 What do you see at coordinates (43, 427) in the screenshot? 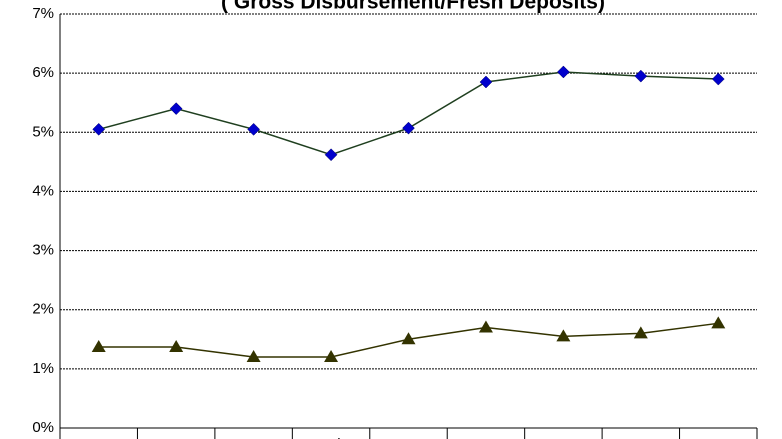
I see `y-tick-label: 0%` at bounding box center [43, 427].